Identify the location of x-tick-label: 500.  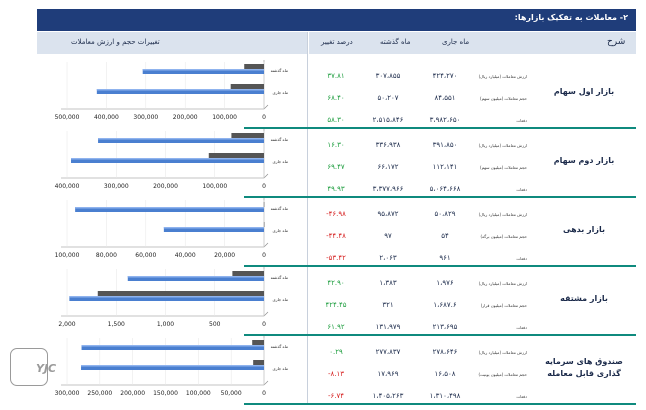
(215, 324).